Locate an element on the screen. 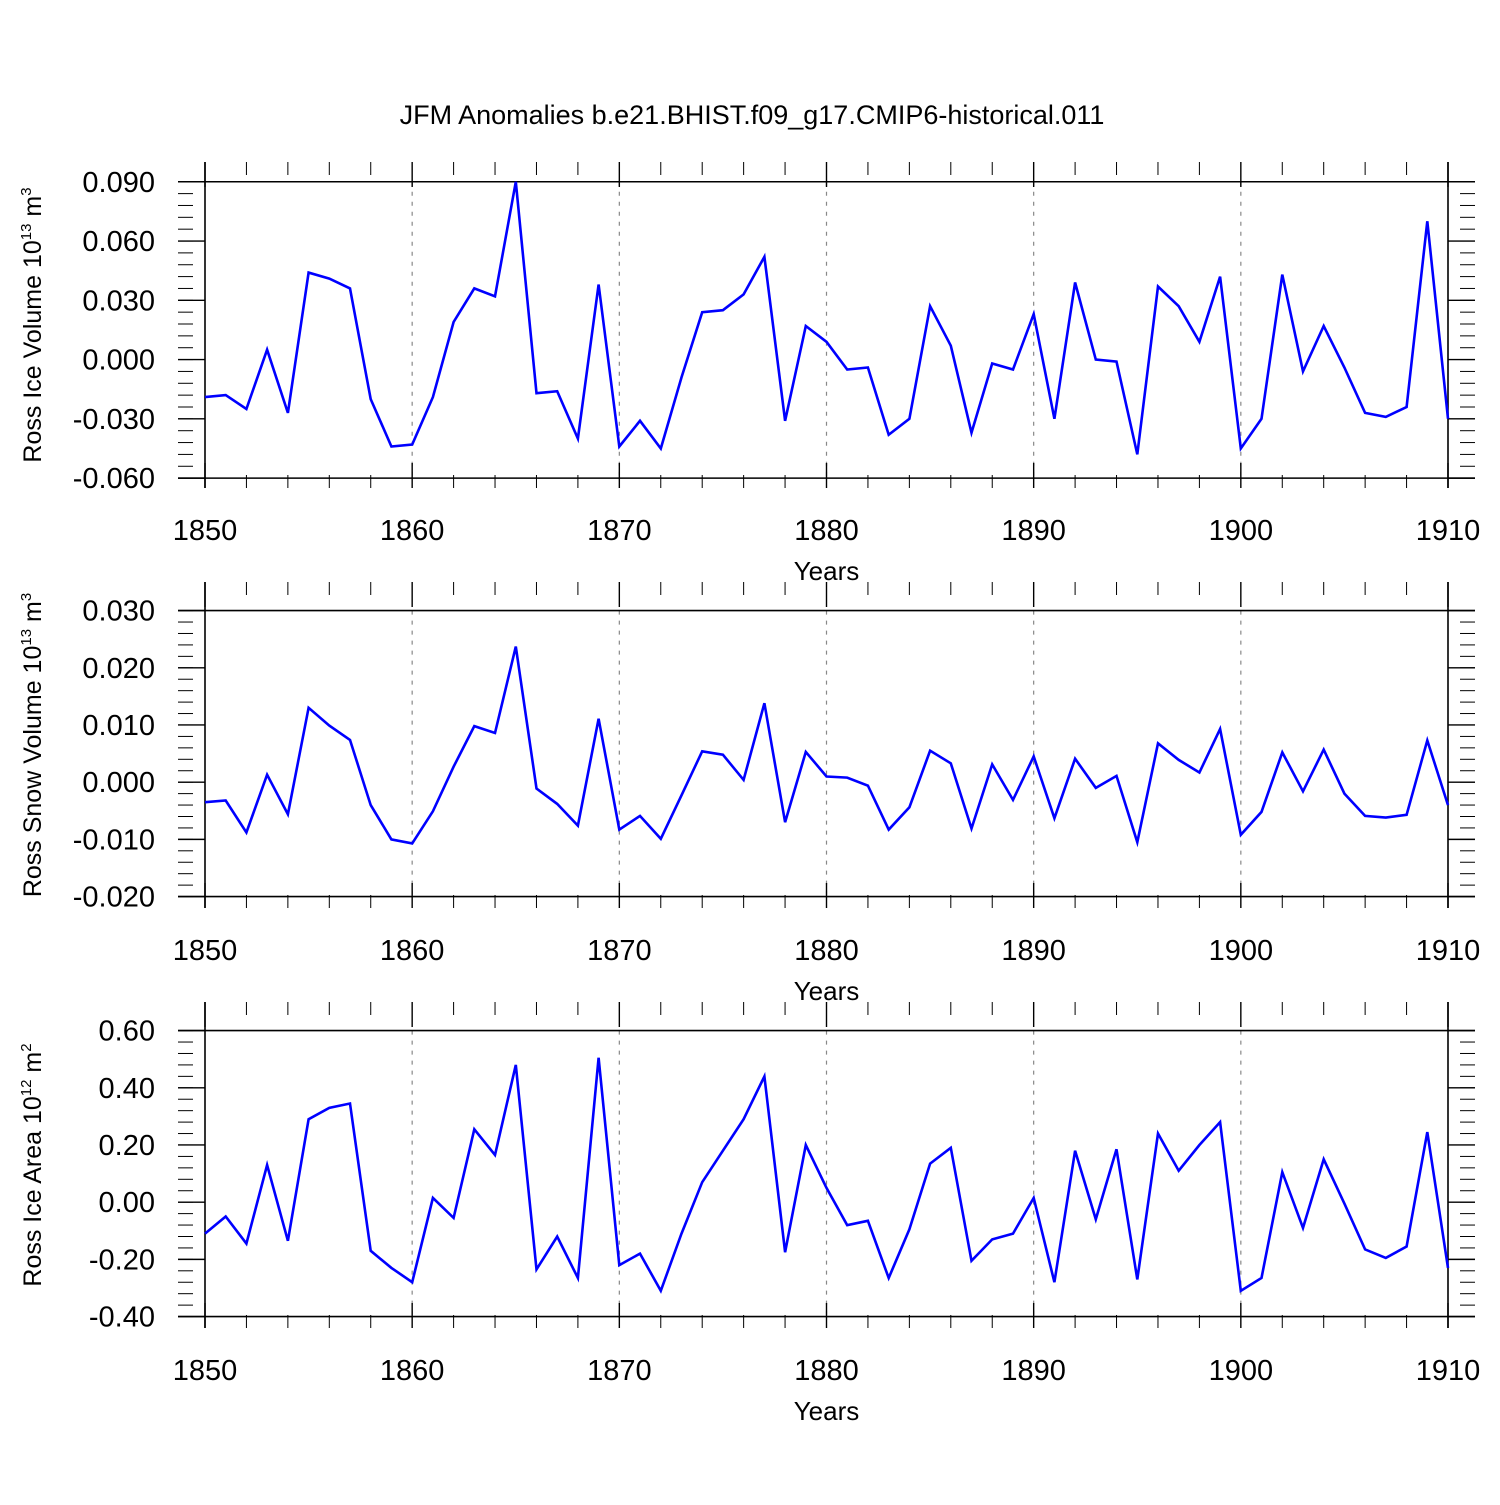 This screenshot has height=1505, width=1500. y-tick-label: 0.010 is located at coordinates (118, 726).